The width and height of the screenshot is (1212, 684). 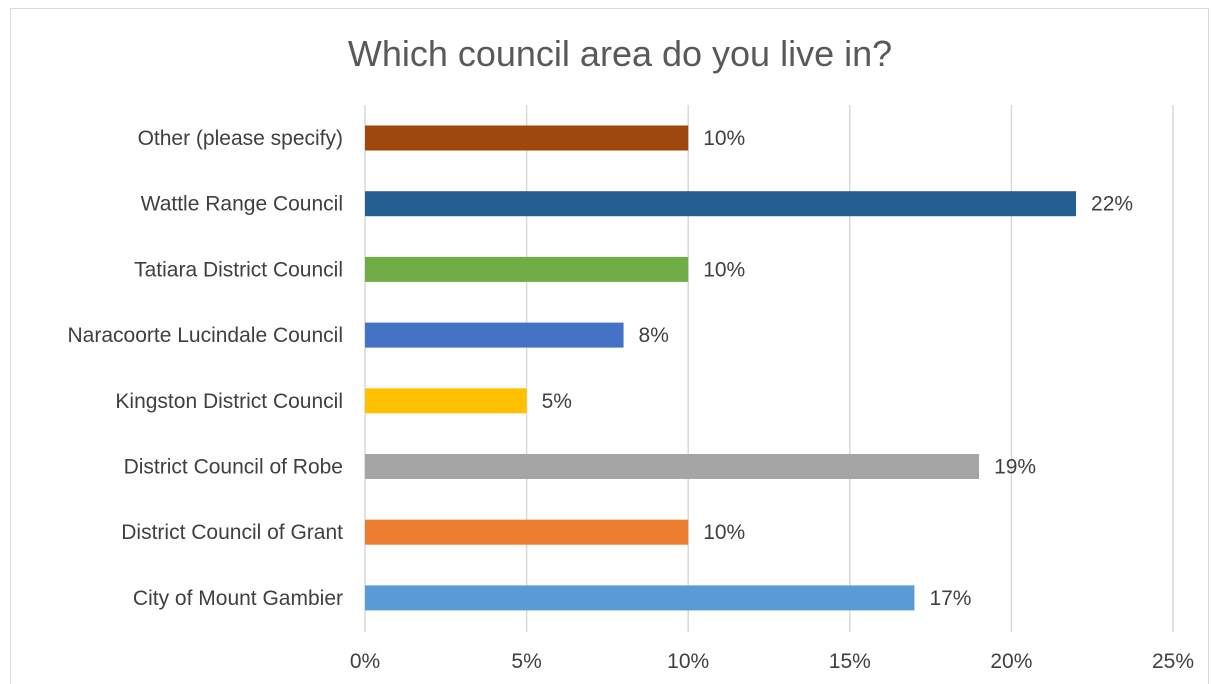 What do you see at coordinates (950, 598) in the screenshot?
I see `data-label: 17%` at bounding box center [950, 598].